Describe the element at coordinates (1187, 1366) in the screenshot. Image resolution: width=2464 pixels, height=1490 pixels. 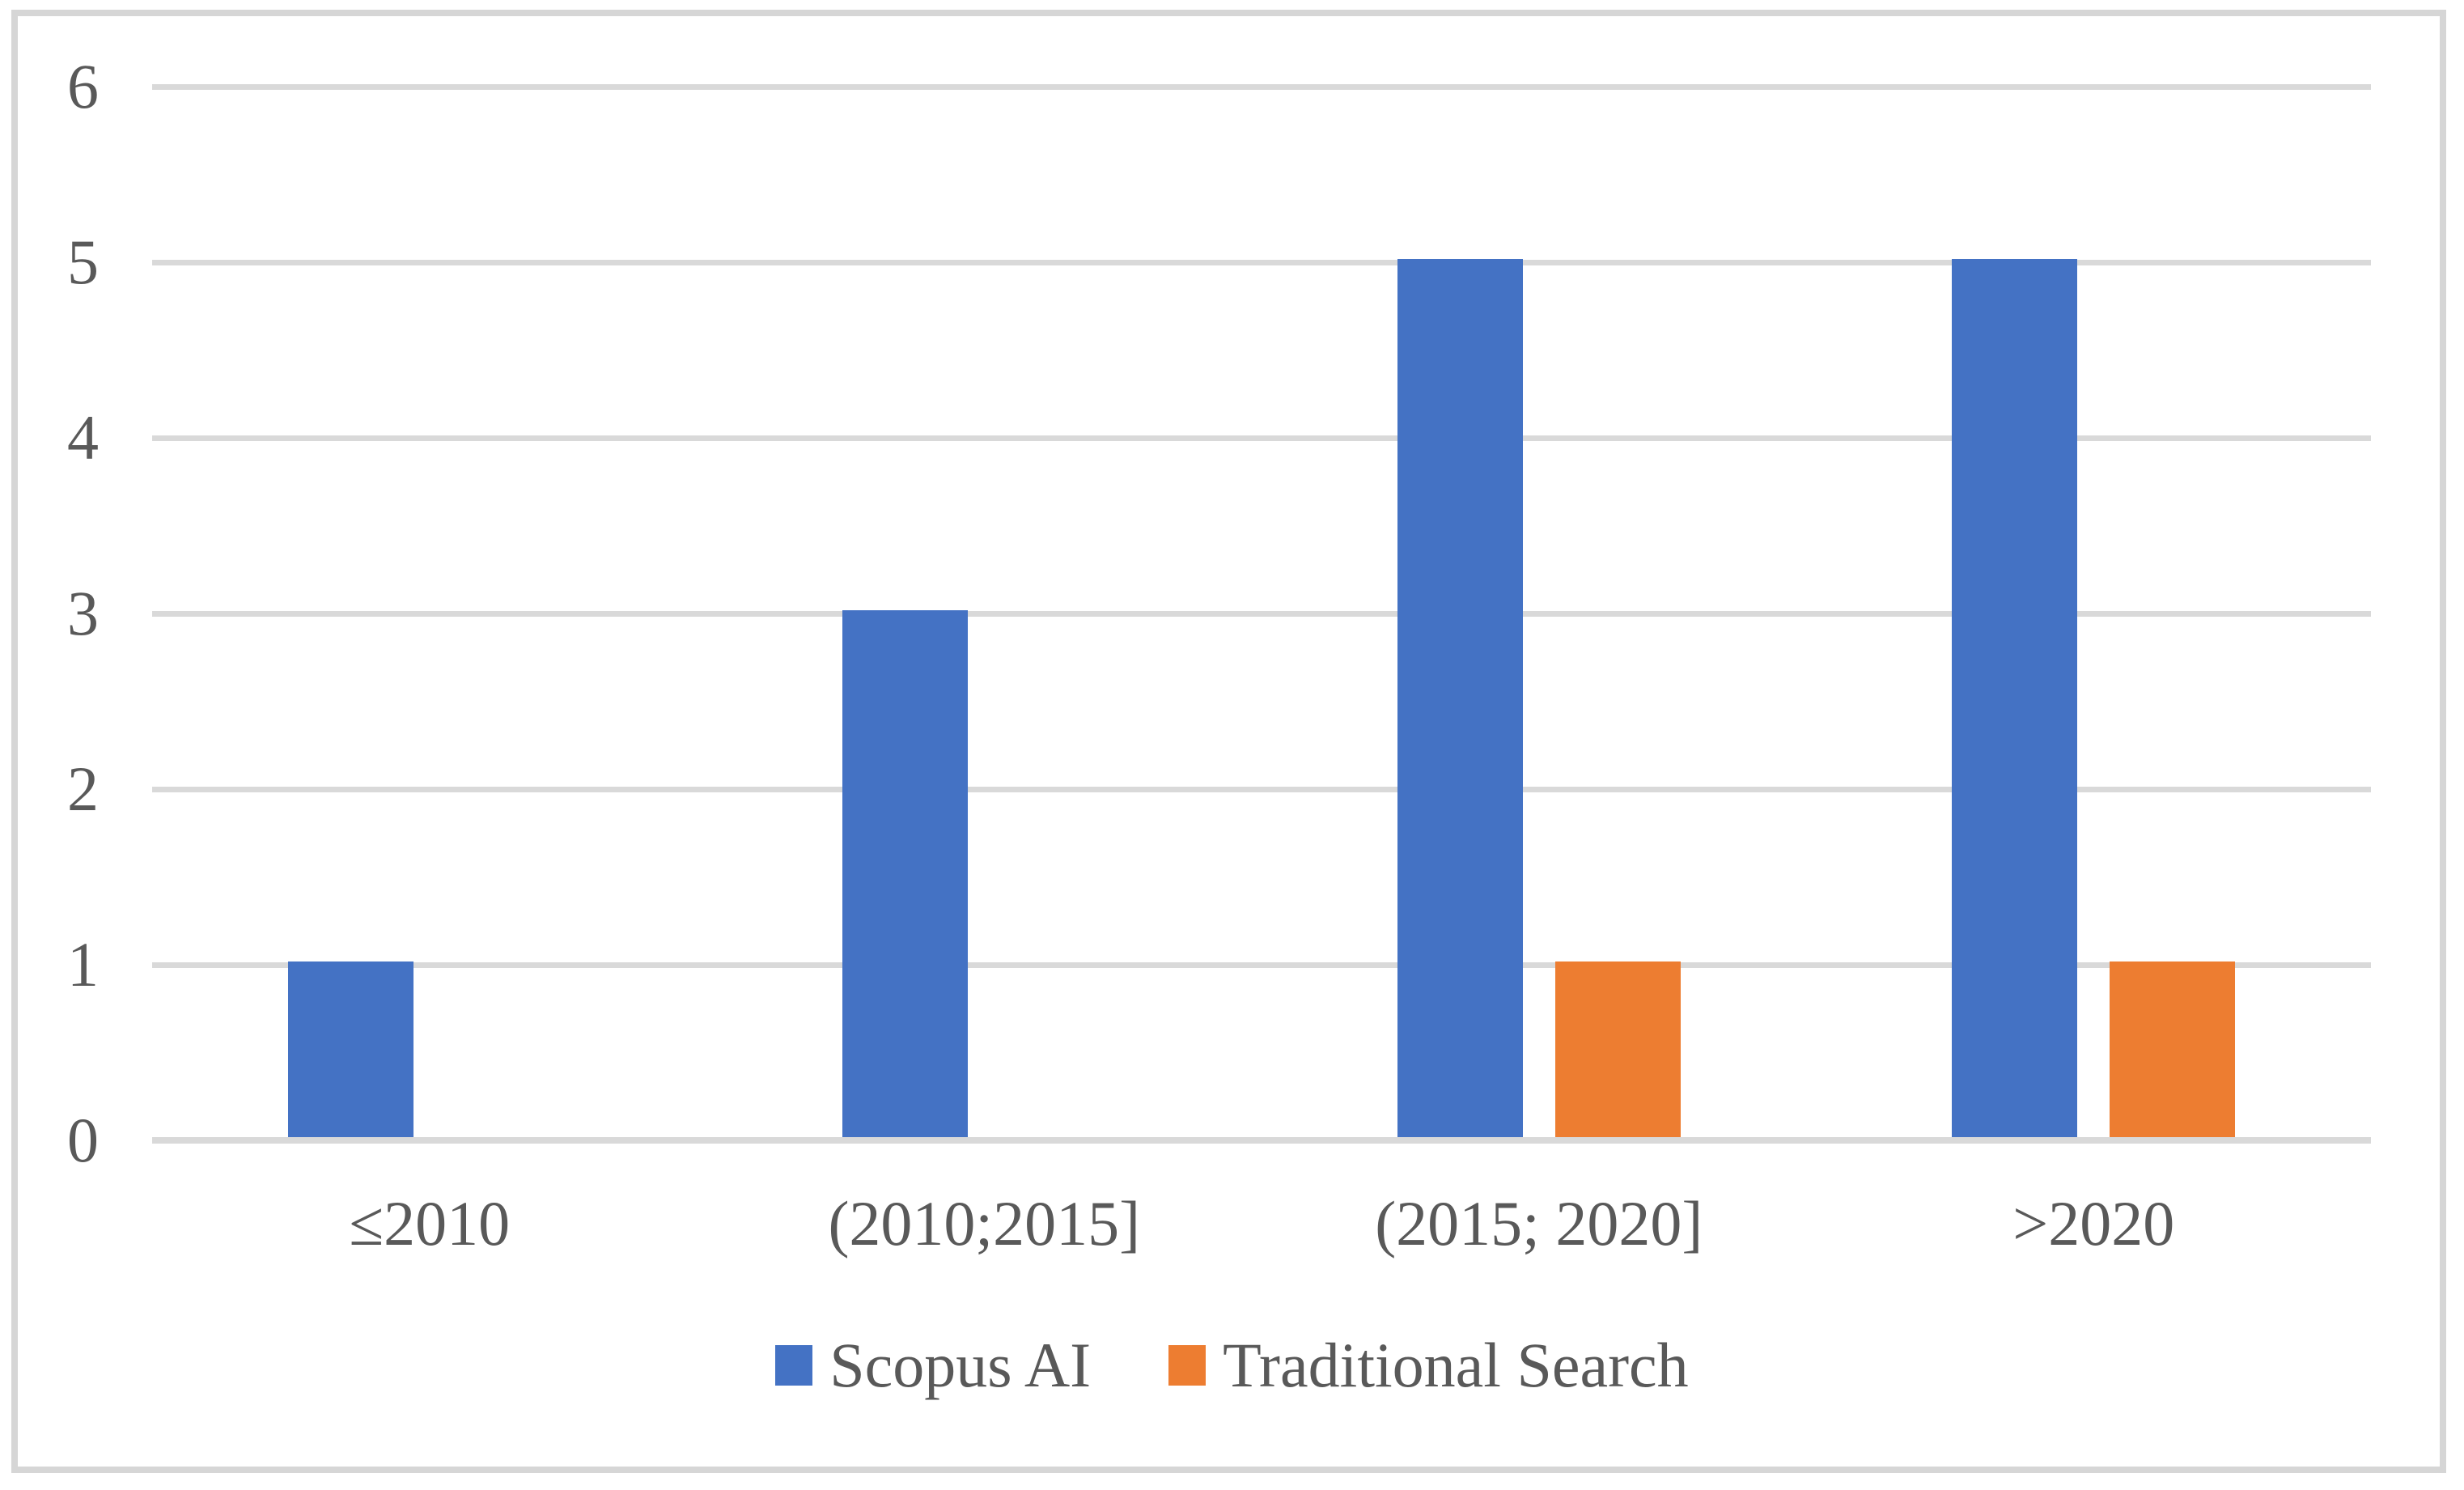
I see `legend-swatch-traditional-search` at that location.